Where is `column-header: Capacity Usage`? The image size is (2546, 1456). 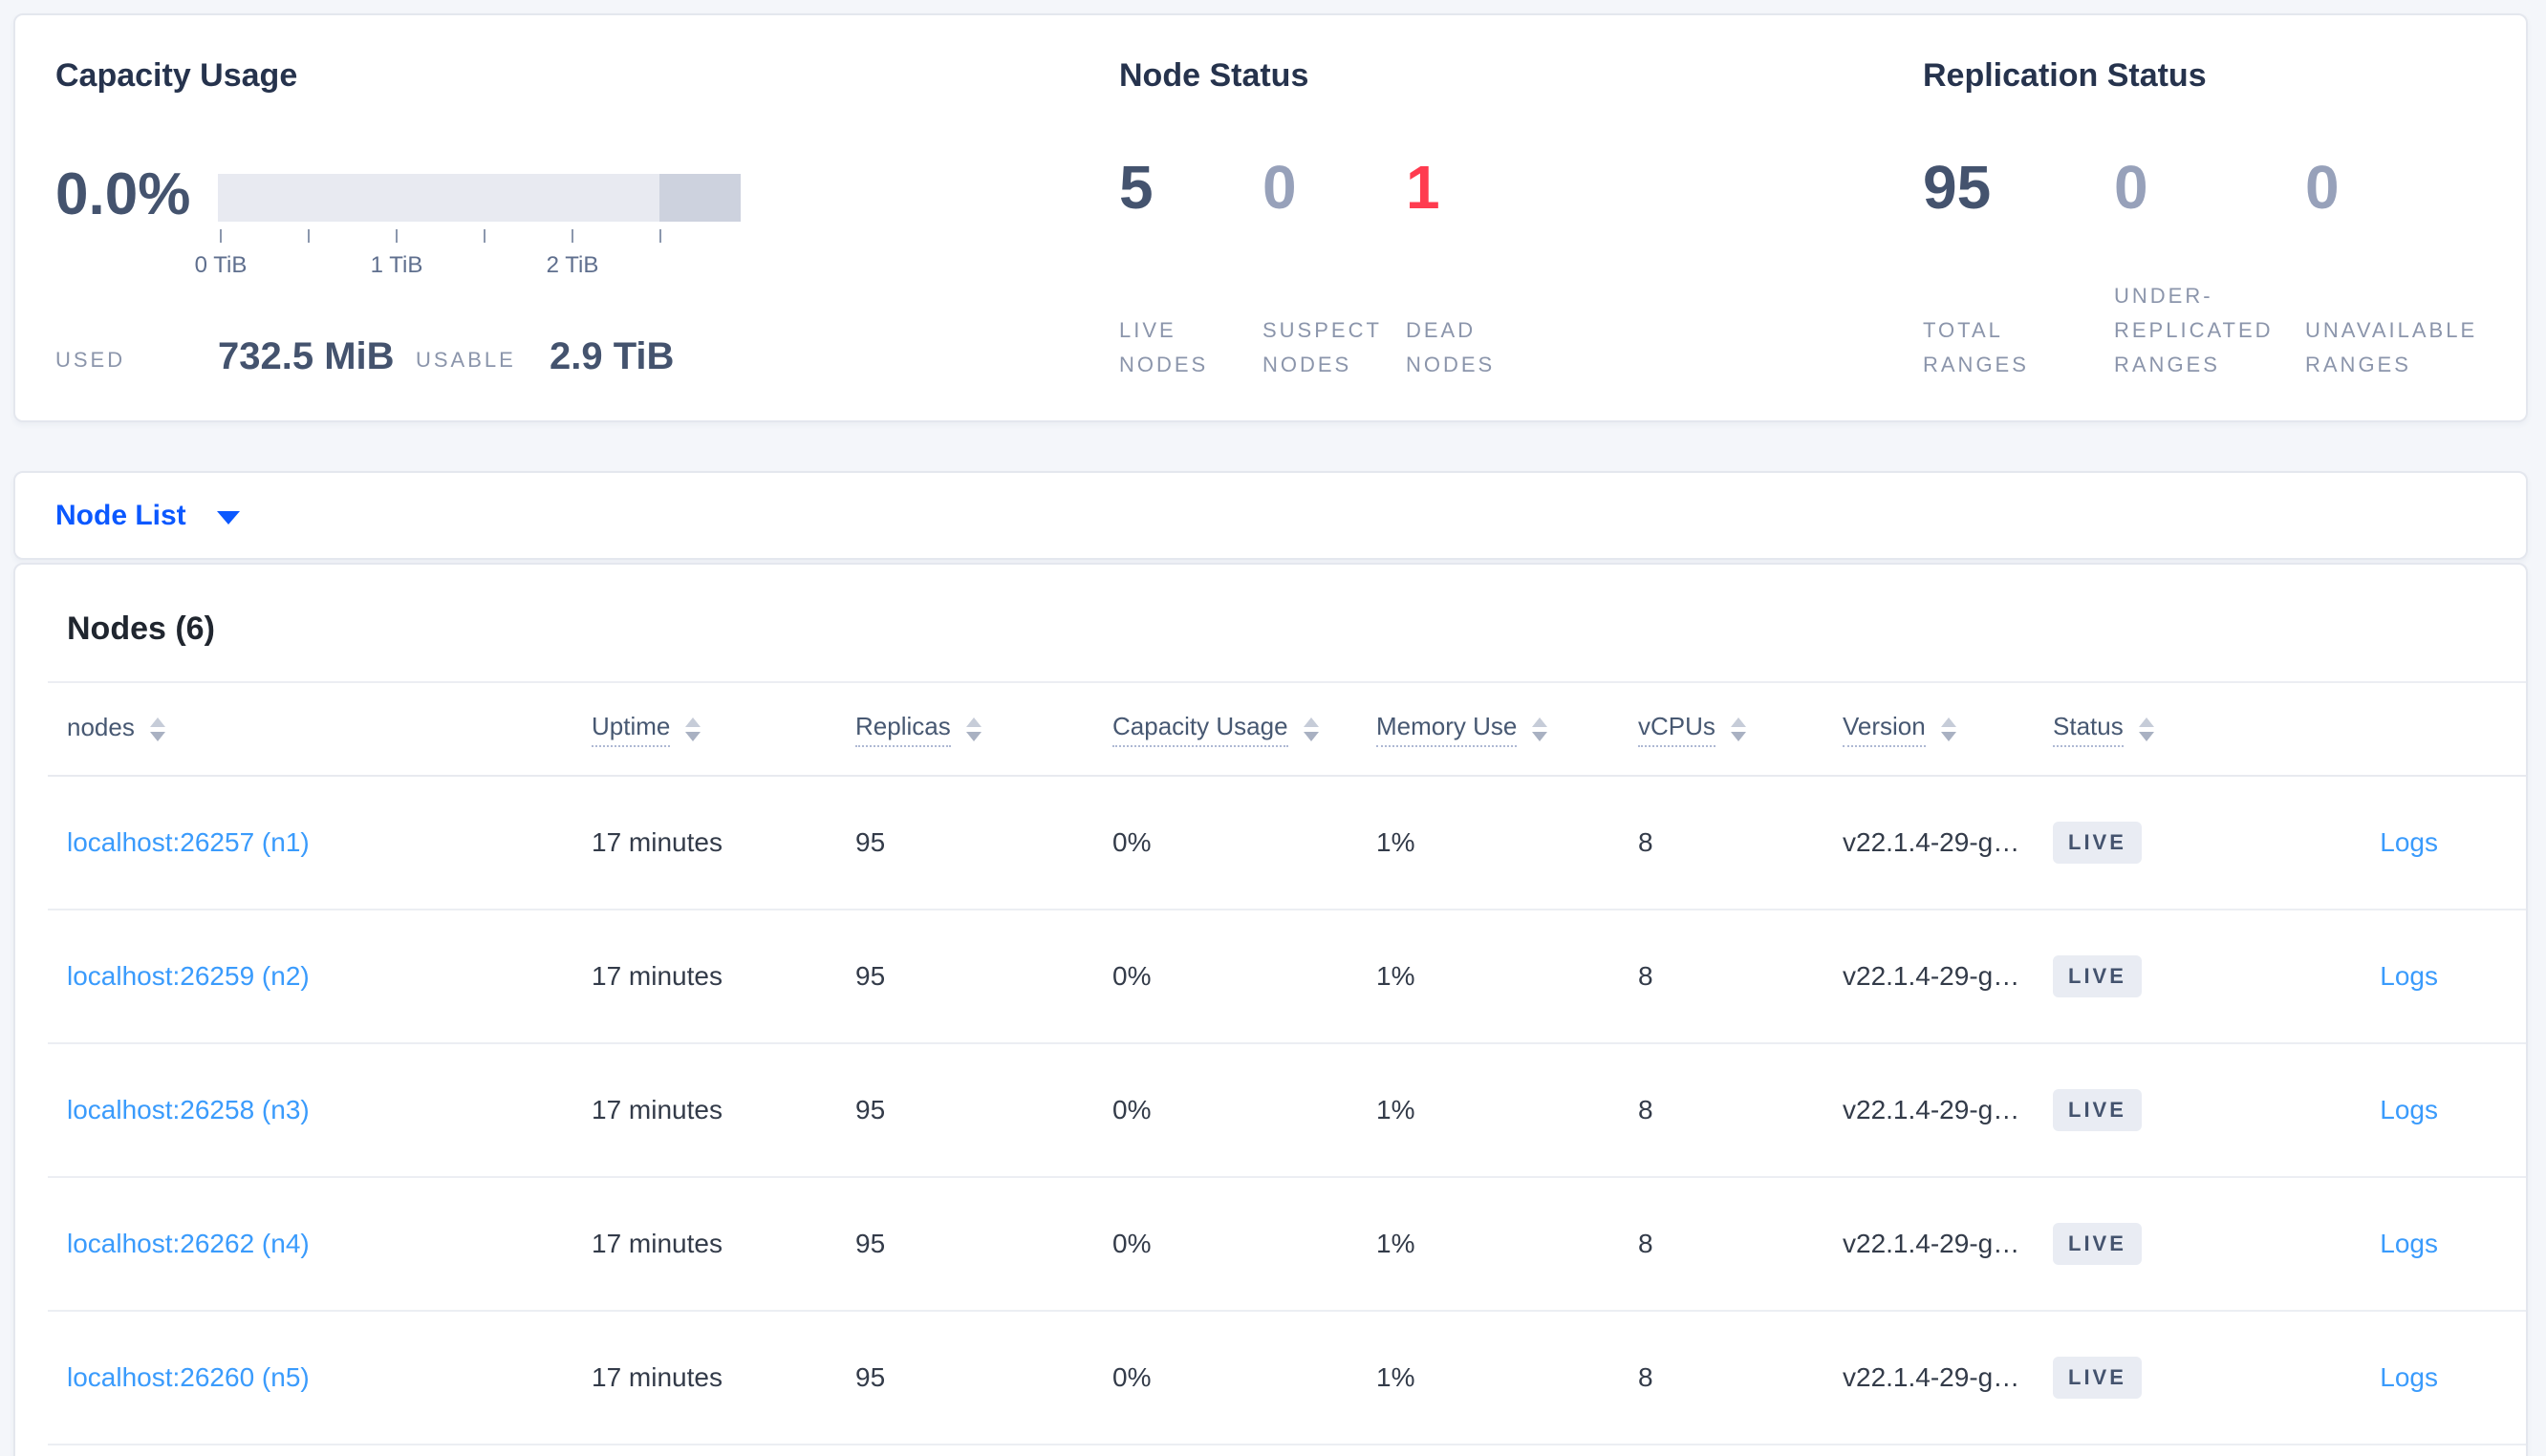 column-header: Capacity Usage is located at coordinates (1244, 729).